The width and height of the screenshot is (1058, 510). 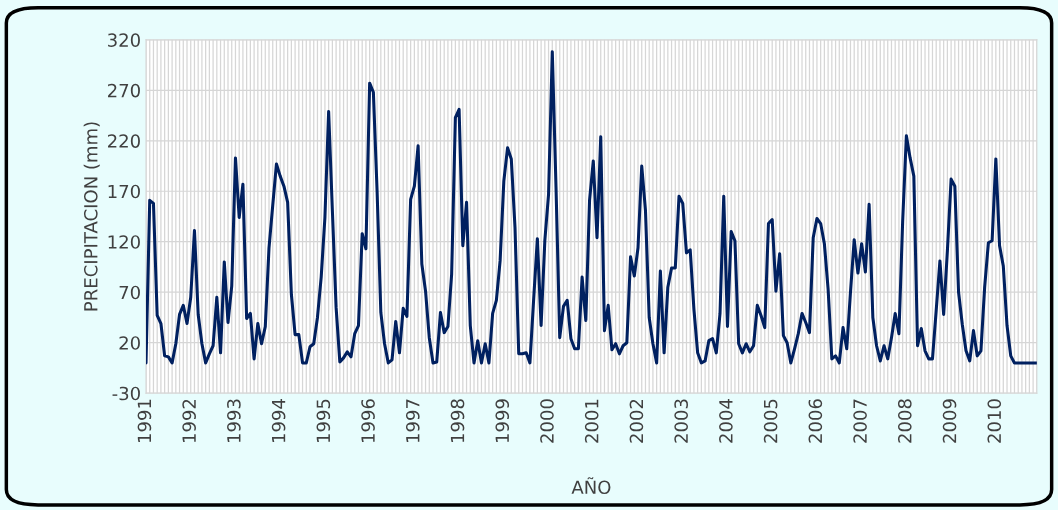 I want to click on y-tick-label: 20, so click(x=129, y=343).